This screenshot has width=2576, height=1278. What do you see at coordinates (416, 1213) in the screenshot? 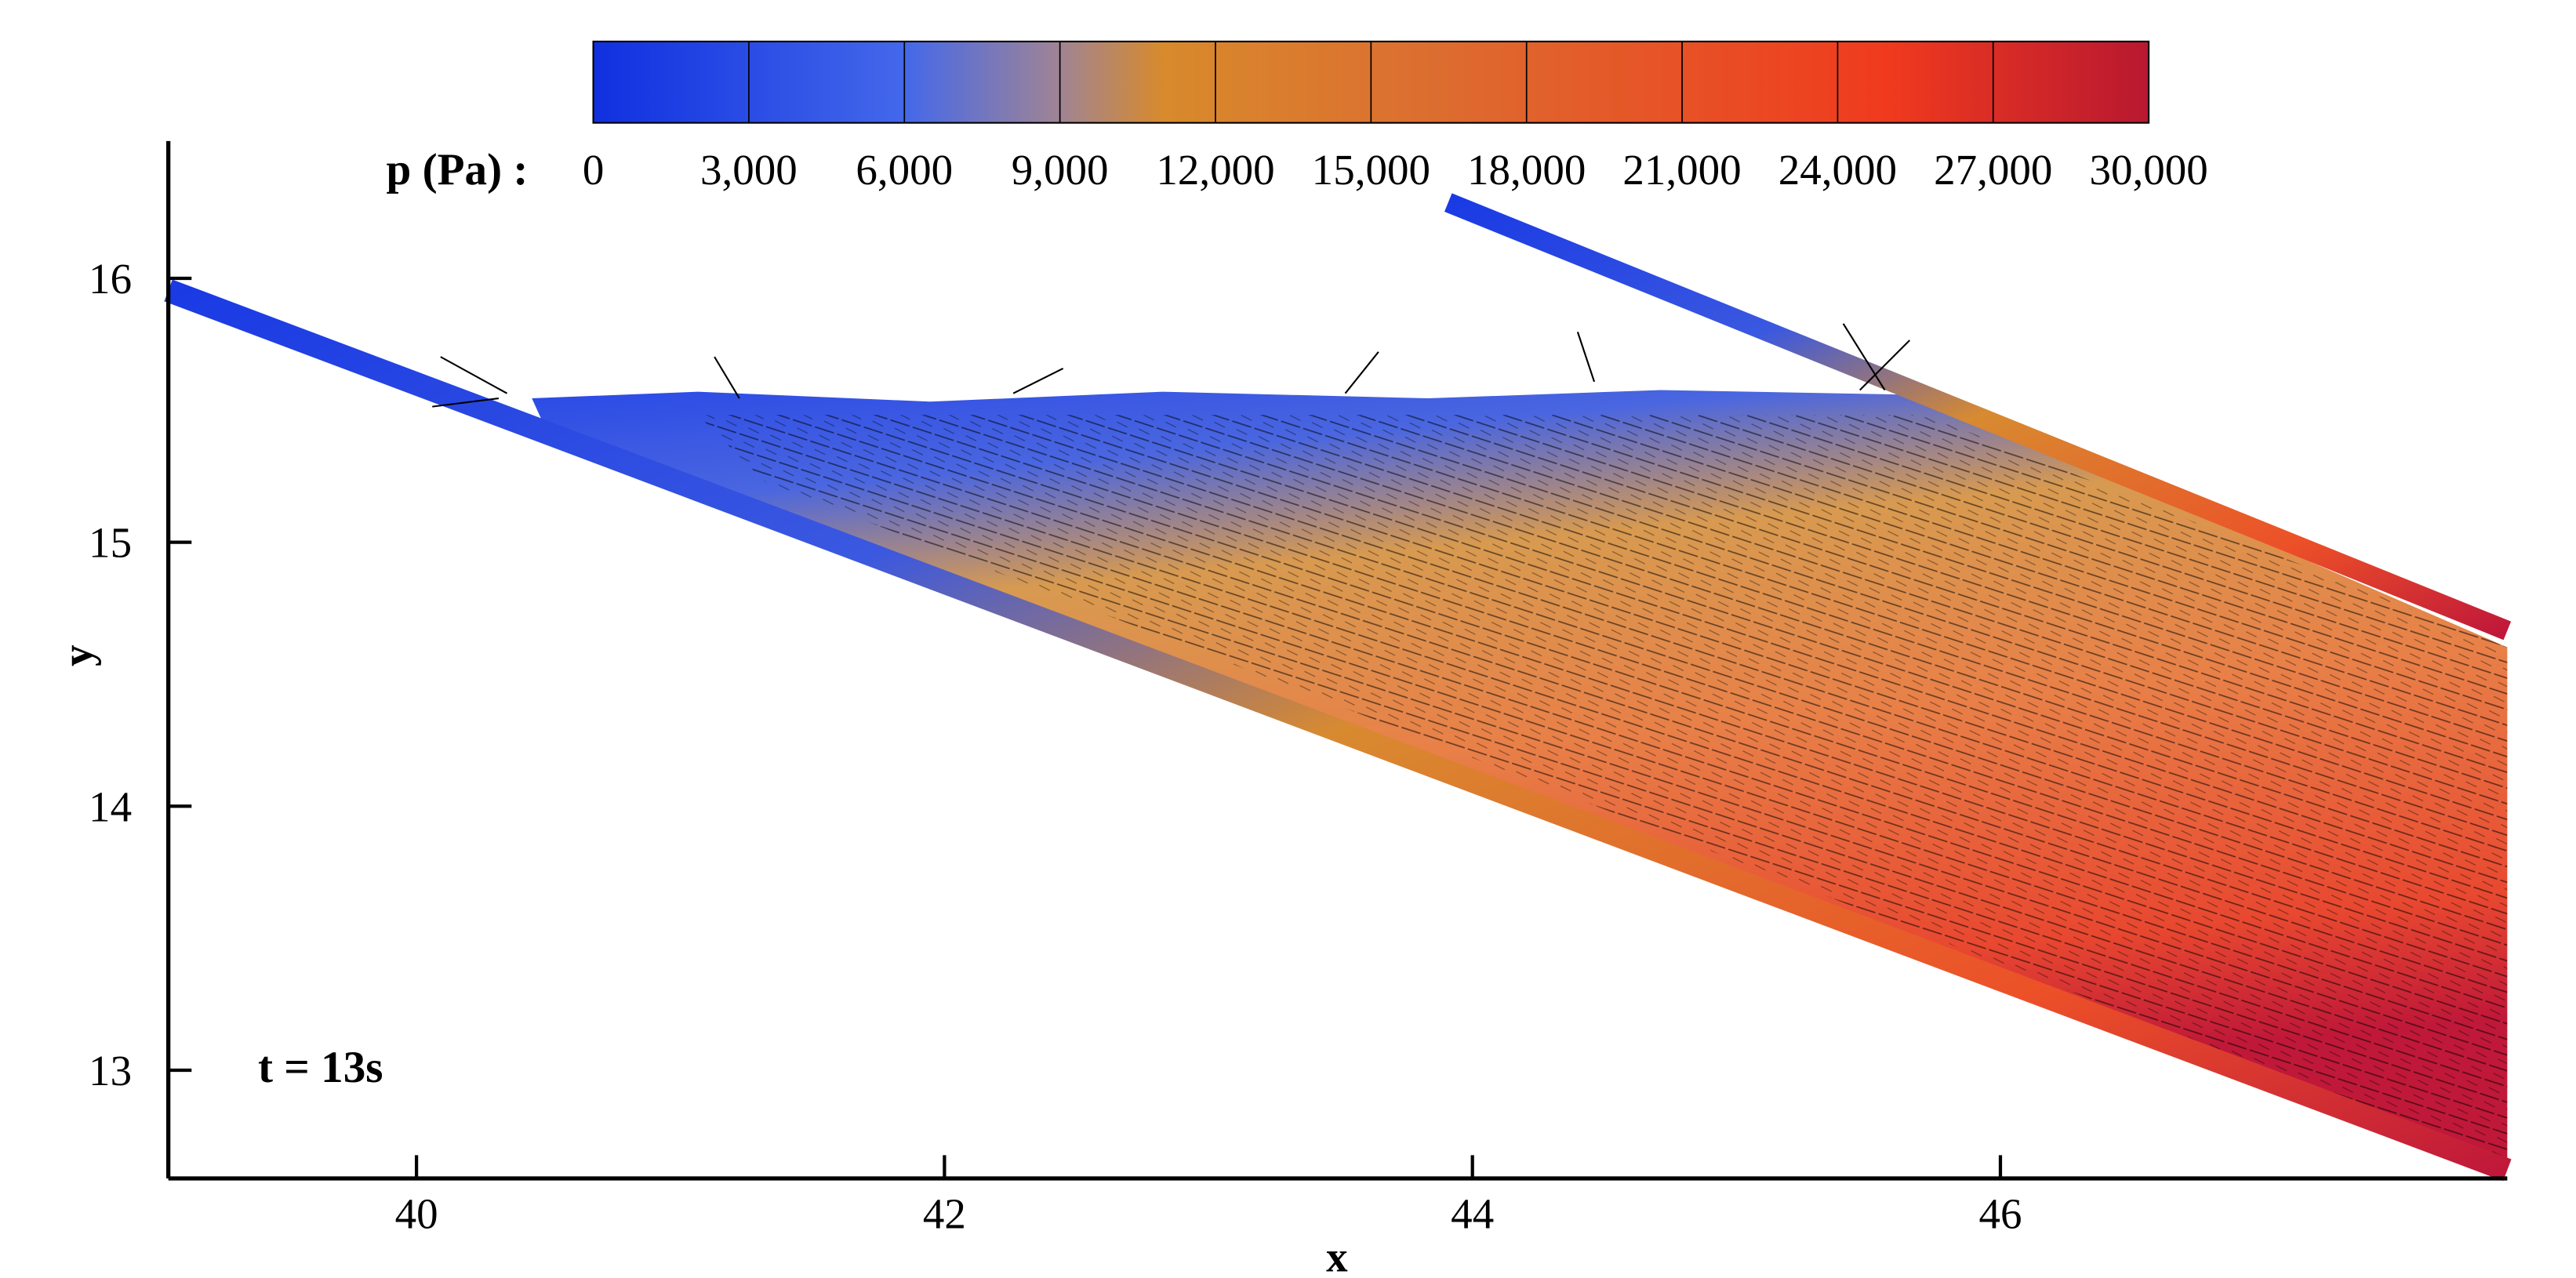
I see `x-tick-label: 40` at bounding box center [416, 1213].